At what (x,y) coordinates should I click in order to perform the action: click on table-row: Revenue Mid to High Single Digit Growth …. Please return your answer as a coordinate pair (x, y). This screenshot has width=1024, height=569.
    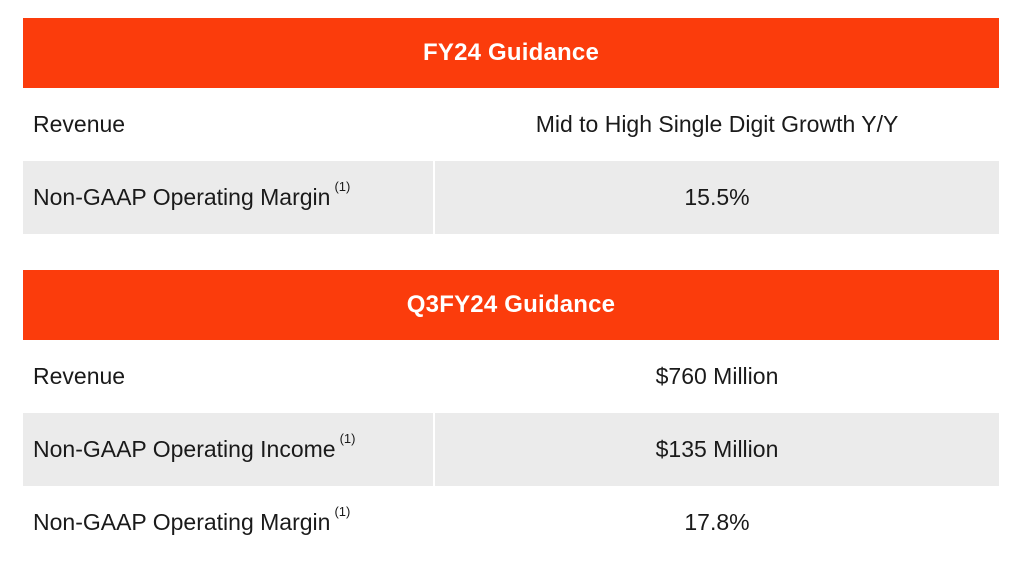
    Looking at the image, I should click on (511, 124).